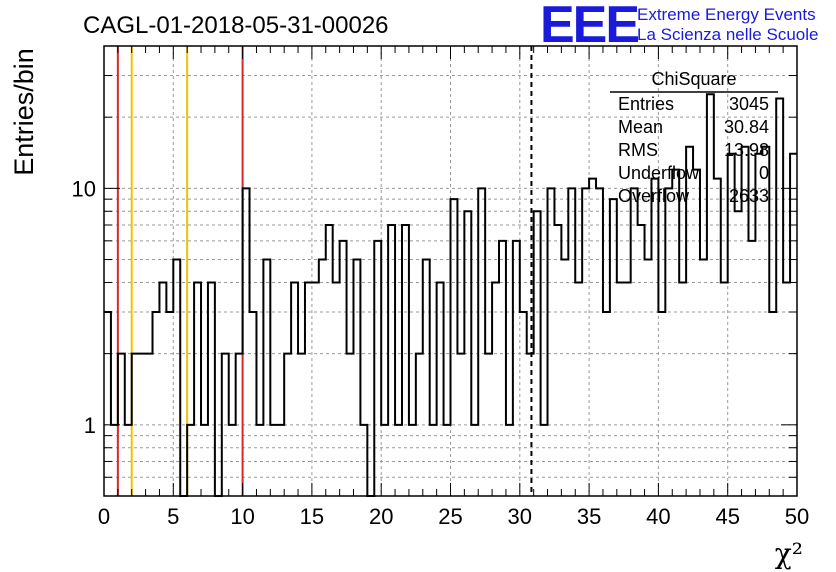 Image resolution: width=836 pixels, height=572 pixels. Describe the element at coordinates (242, 516) in the screenshot. I see `x-tick-label: 10` at that location.